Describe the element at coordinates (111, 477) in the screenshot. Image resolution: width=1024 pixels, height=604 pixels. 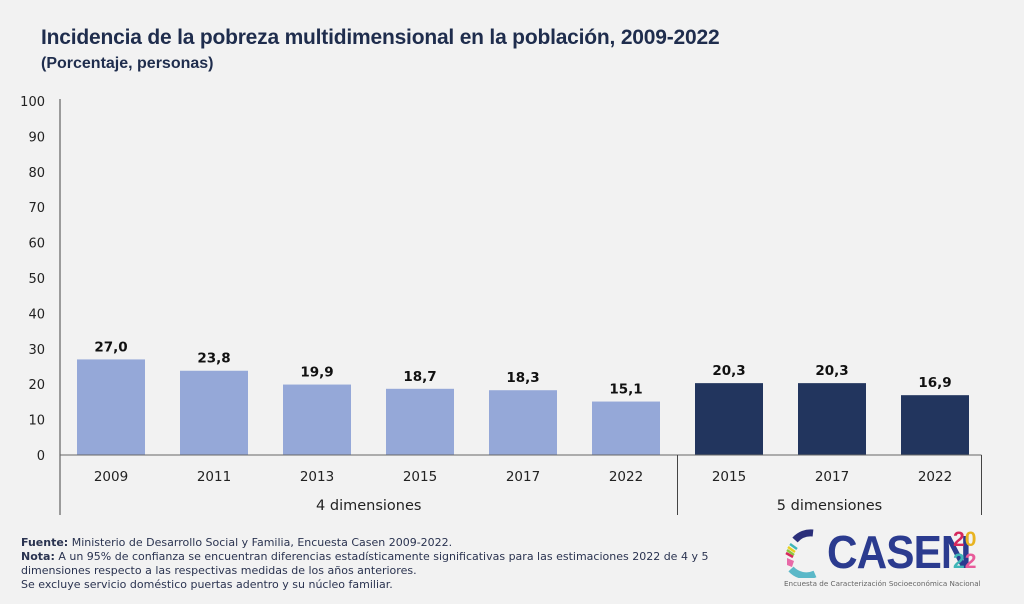
I see `x-tick-label: 2009` at that location.